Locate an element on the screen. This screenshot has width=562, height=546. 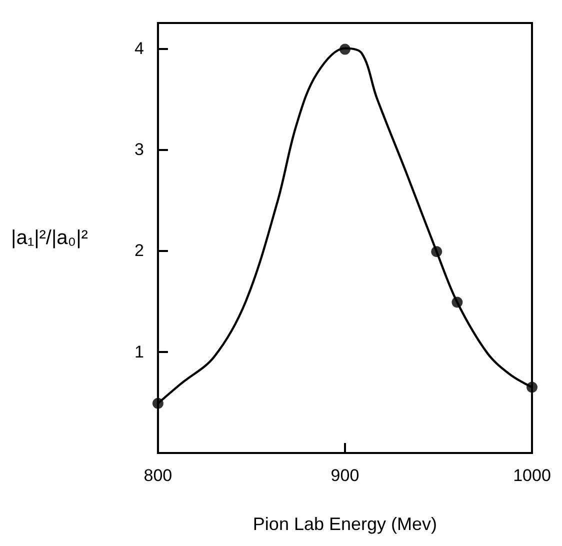
y-tick-label: 1 is located at coordinates (139, 352).